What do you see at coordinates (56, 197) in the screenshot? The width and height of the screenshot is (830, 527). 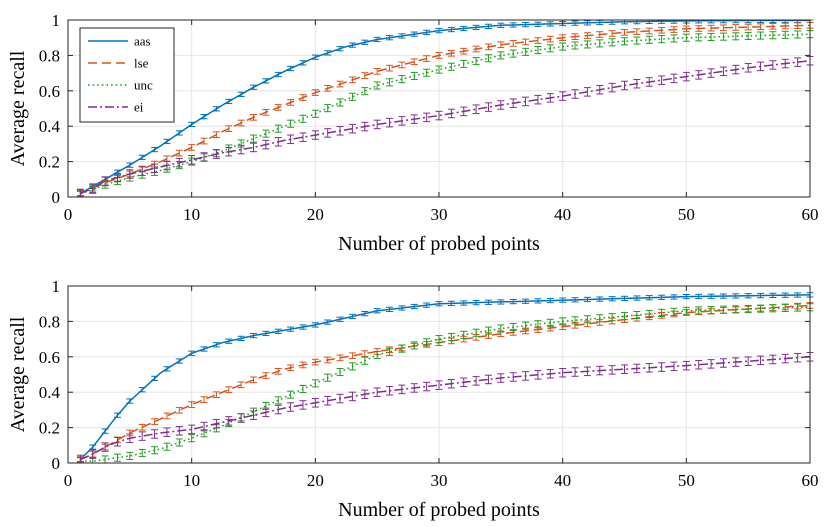 I see `y-tick-label: 0` at bounding box center [56, 197].